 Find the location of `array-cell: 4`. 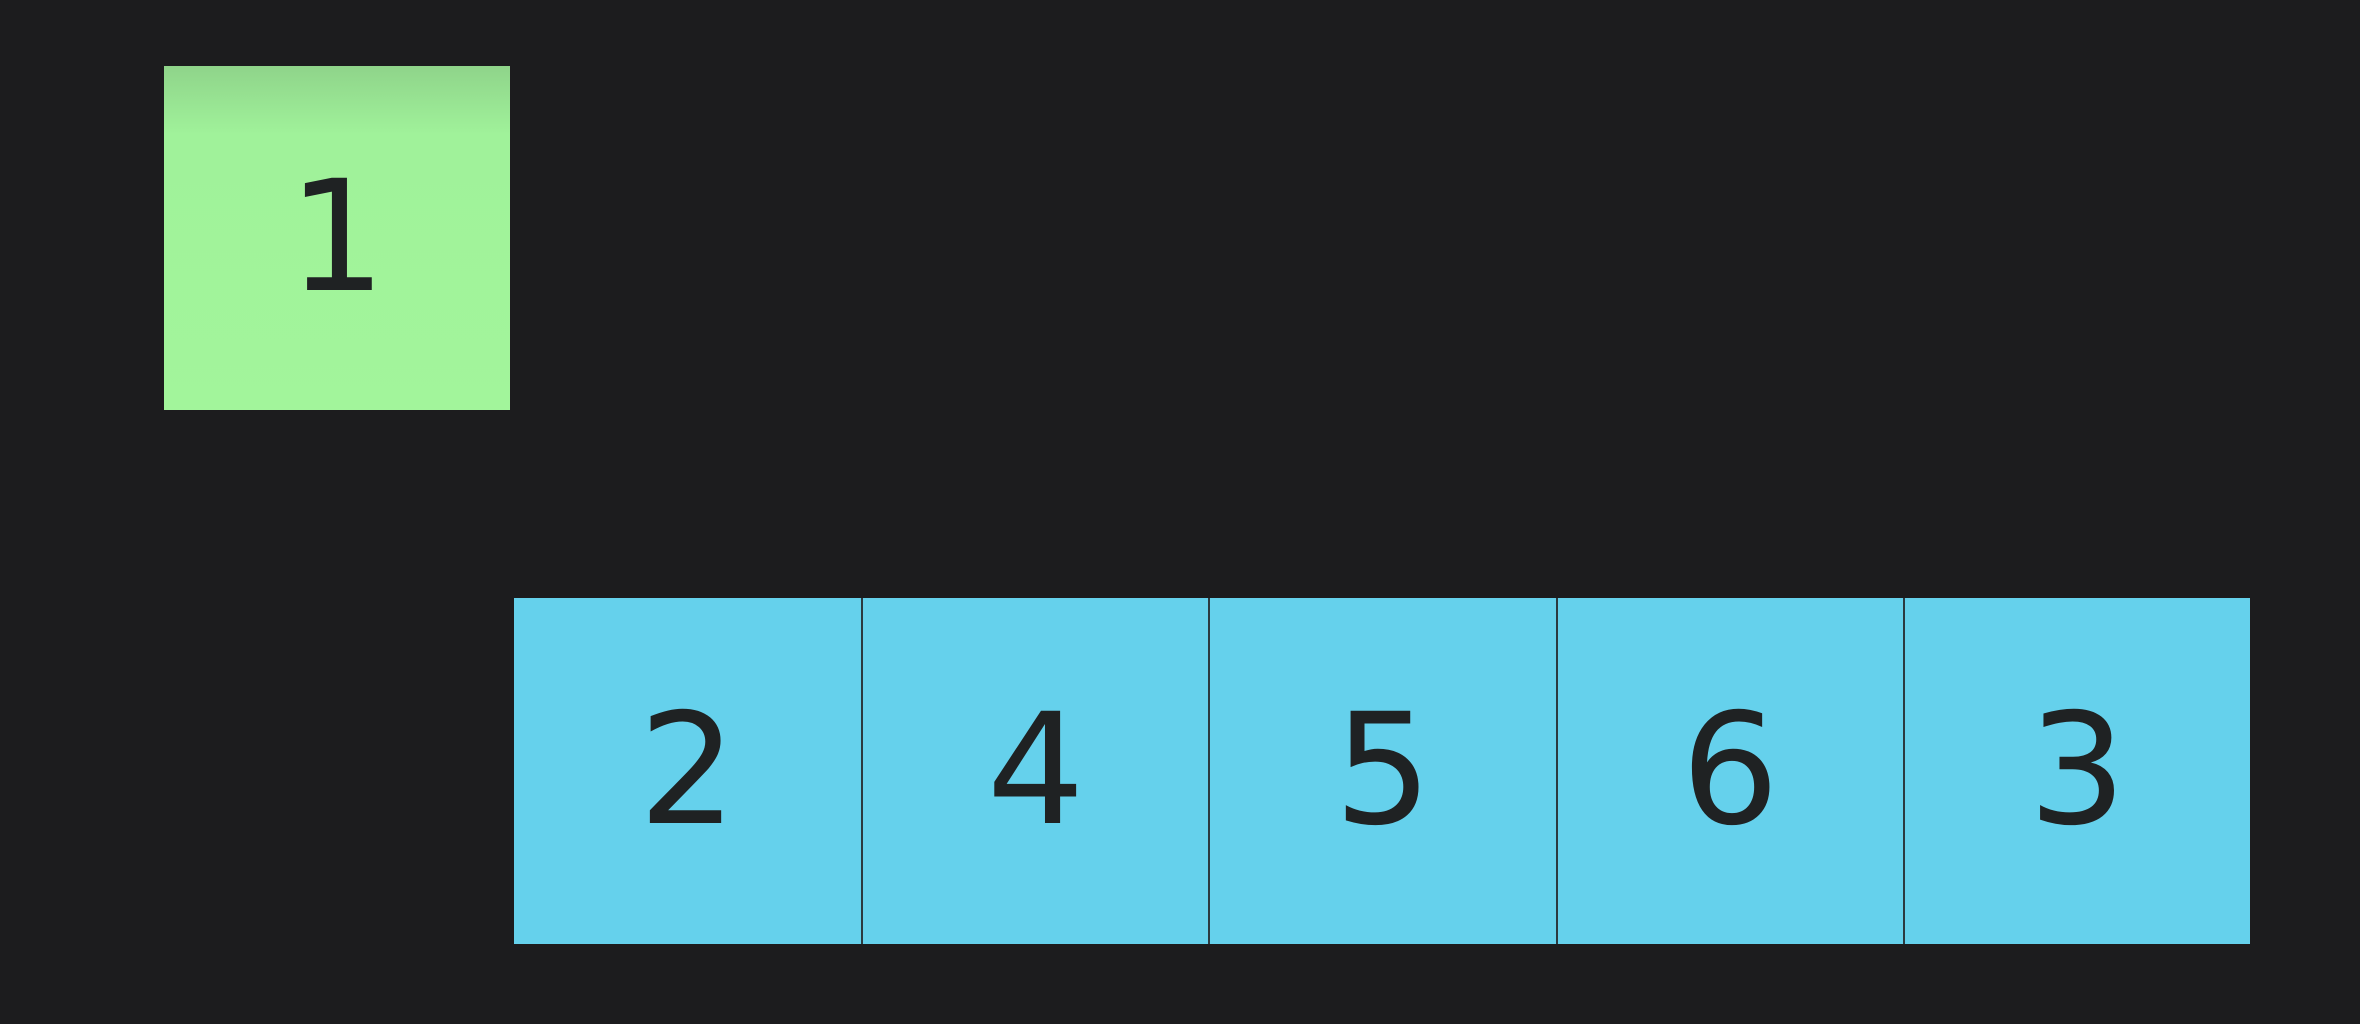

array-cell: 4 is located at coordinates (1035, 771).